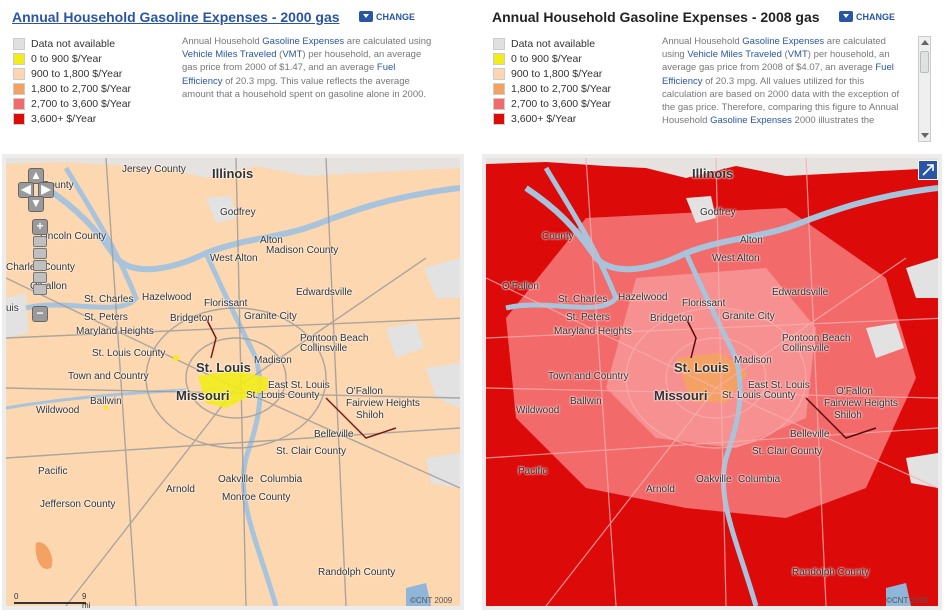 Image resolution: width=944 pixels, height=616 pixels. What do you see at coordinates (40, 314) in the screenshot?
I see `zoom-out-button: −` at bounding box center [40, 314].